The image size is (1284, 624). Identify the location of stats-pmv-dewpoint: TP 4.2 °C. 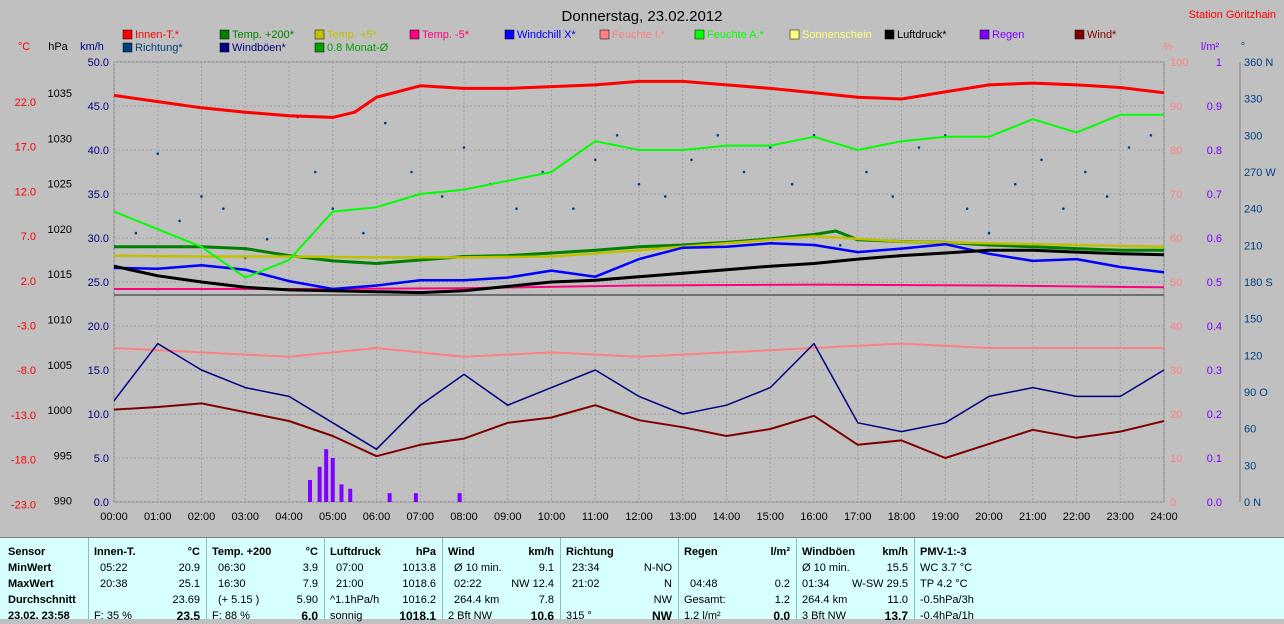
(944, 584).